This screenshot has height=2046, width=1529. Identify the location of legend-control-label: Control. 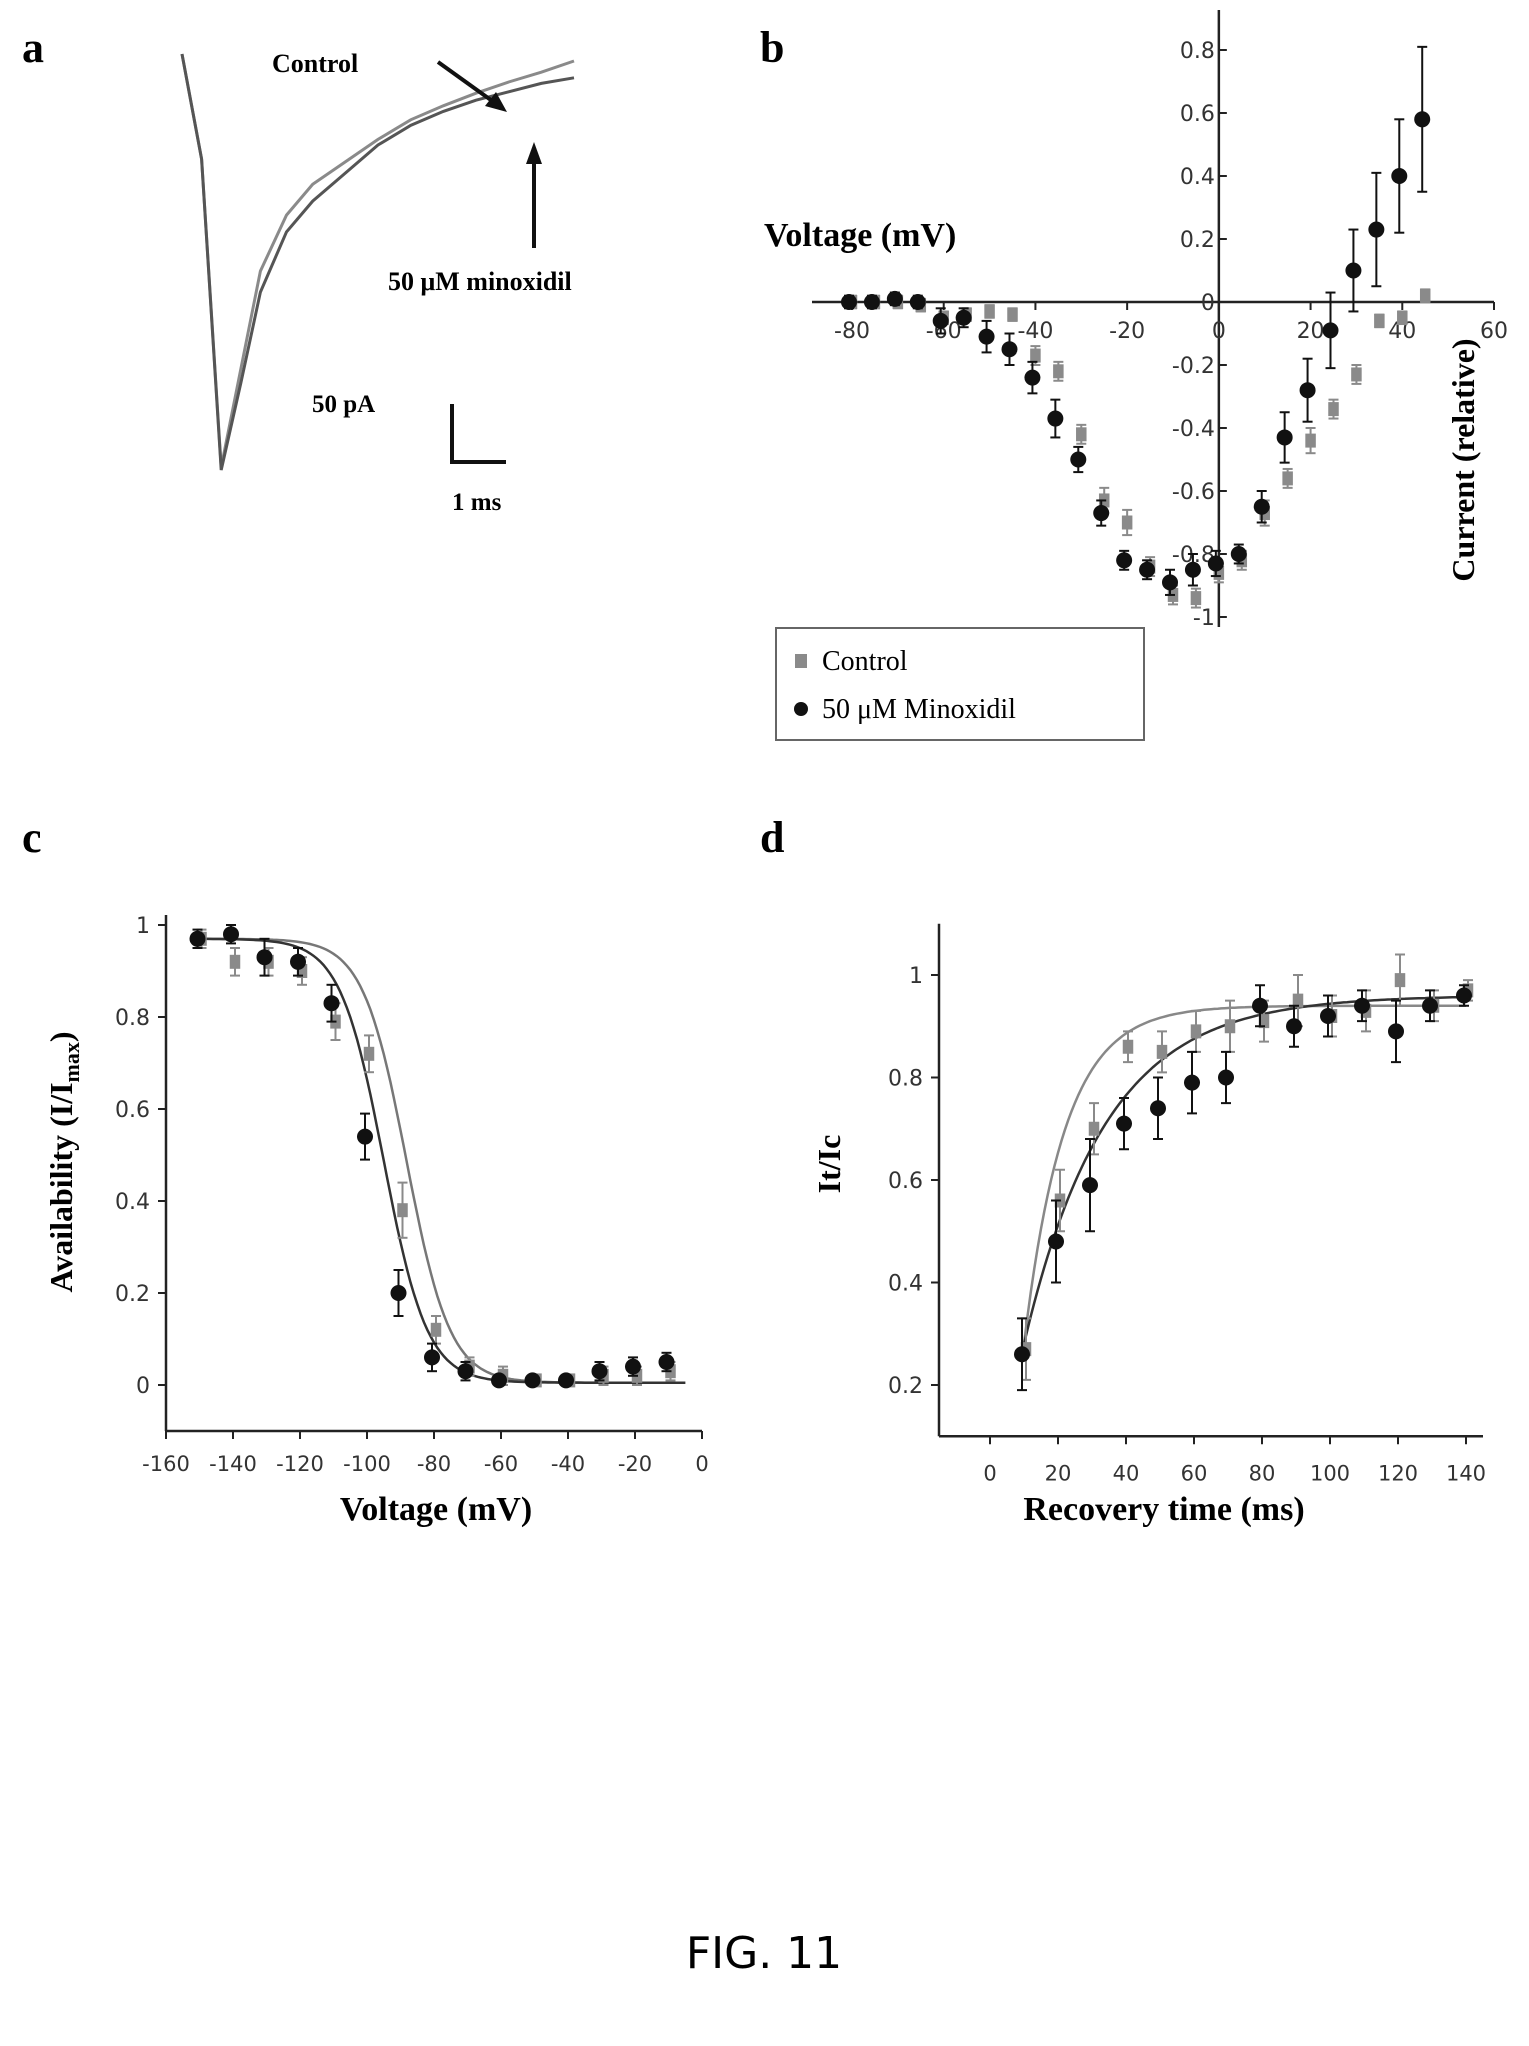
(865, 661).